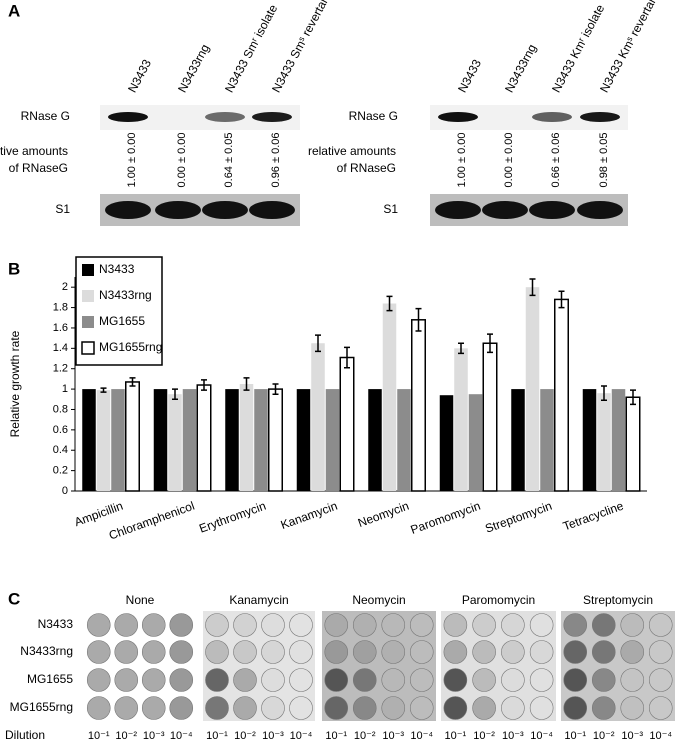 This screenshot has height=744, width=683. Describe the element at coordinates (60, 471) in the screenshot. I see `y-tick-label: 0.2` at that location.